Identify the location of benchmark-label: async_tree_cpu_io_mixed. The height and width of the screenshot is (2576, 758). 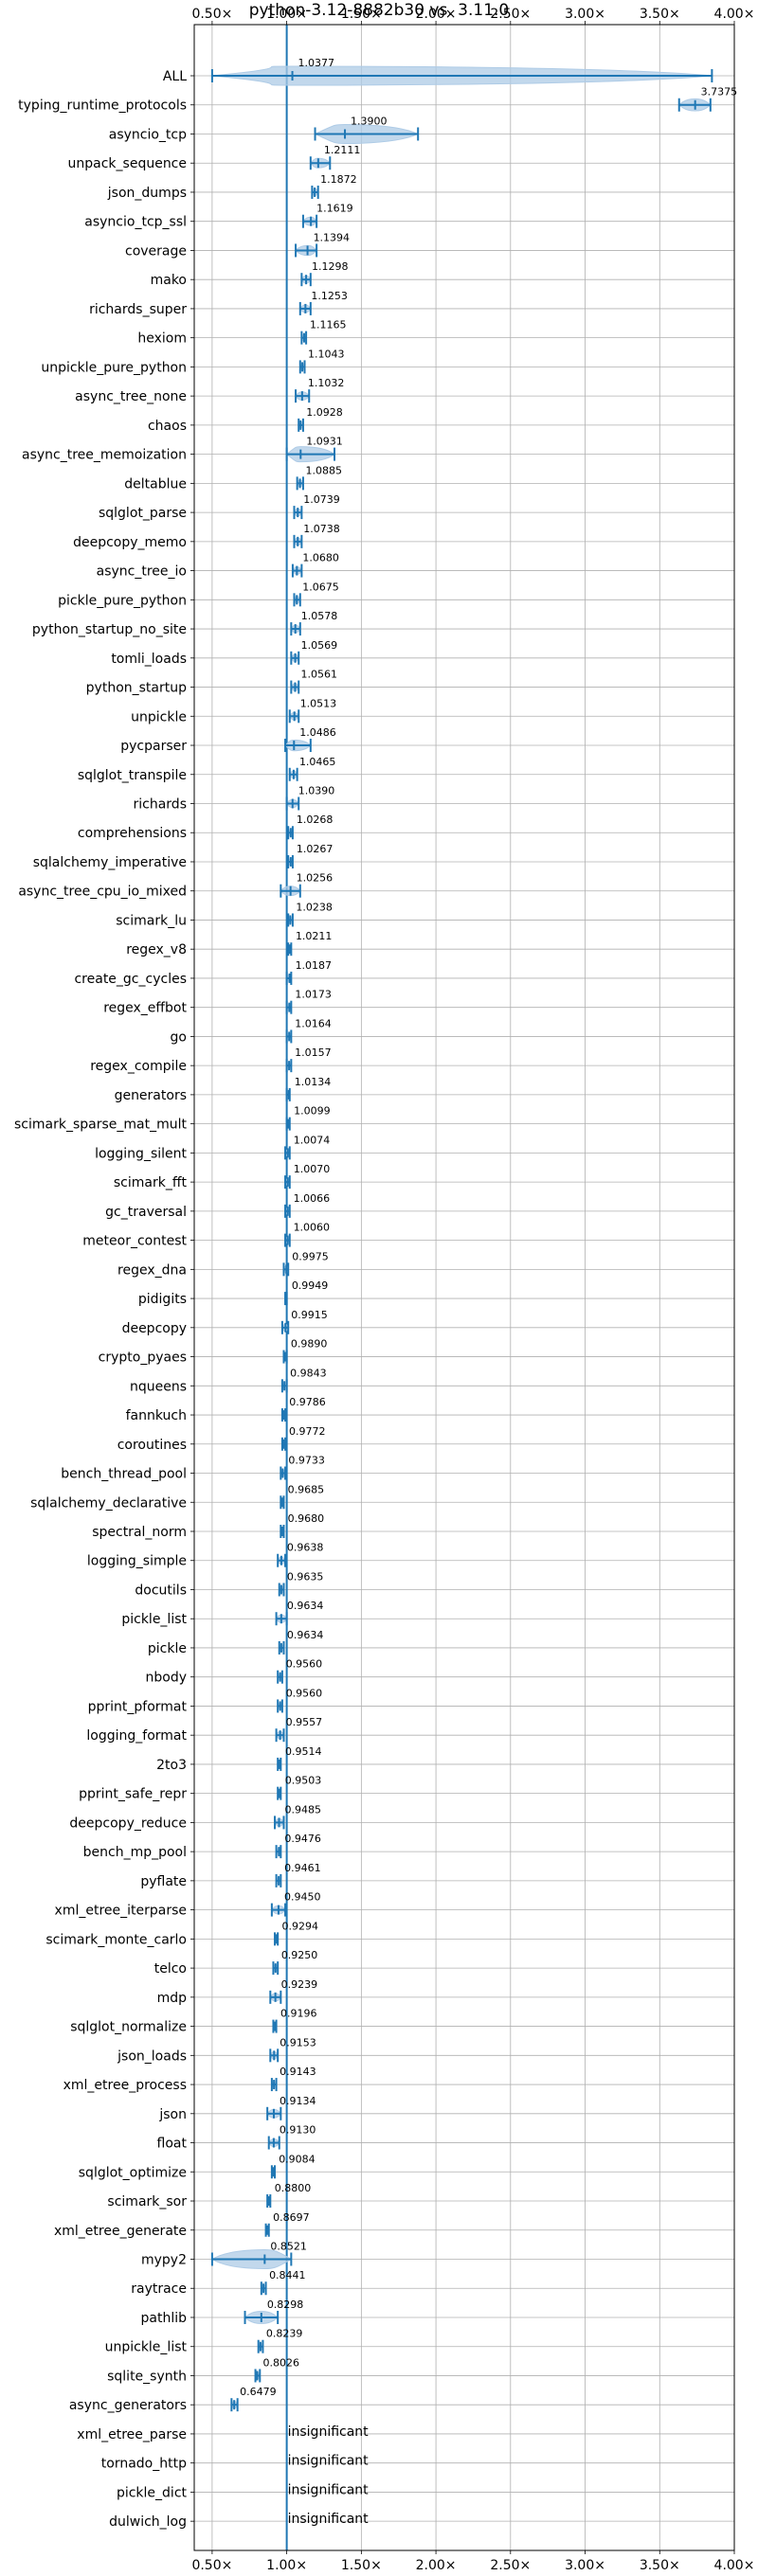
(102, 892).